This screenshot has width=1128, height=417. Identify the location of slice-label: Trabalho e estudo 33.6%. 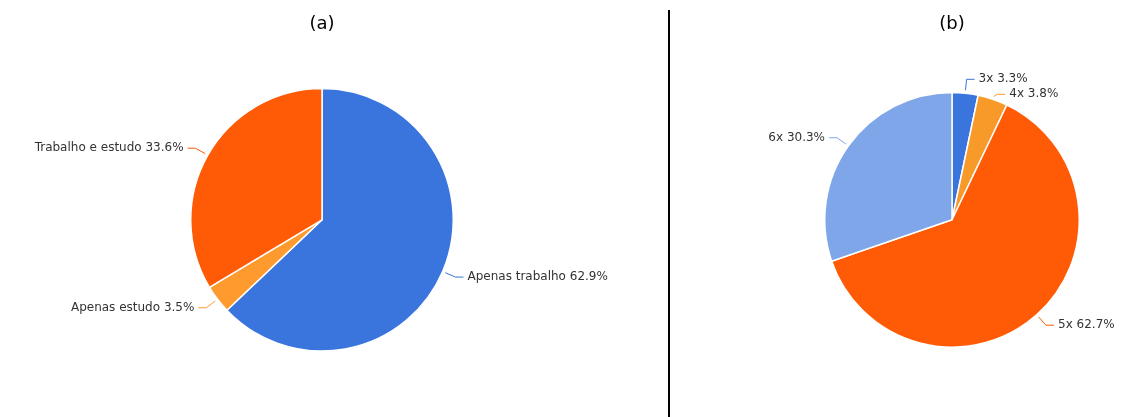
(108, 147).